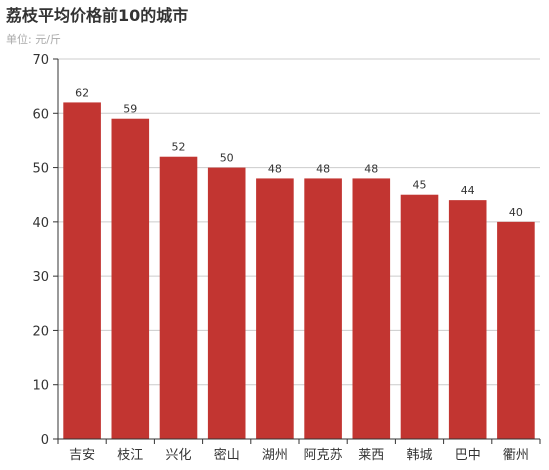  I want to click on bar-value-label: 44, so click(468, 190).